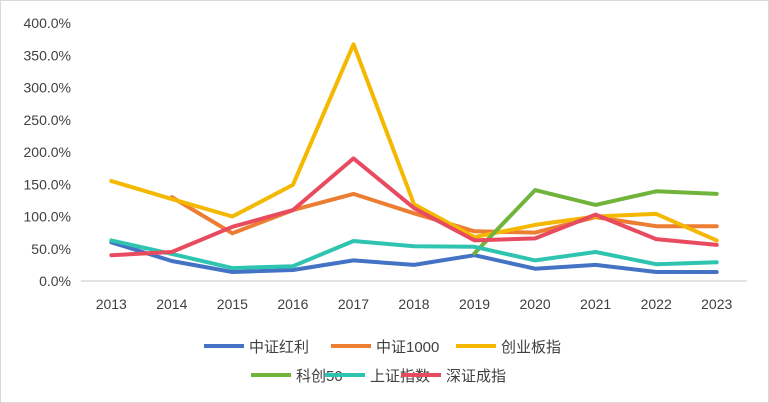 The image size is (769, 403). Describe the element at coordinates (47, 120) in the screenshot. I see `y-tick-label: 250.0%` at that location.